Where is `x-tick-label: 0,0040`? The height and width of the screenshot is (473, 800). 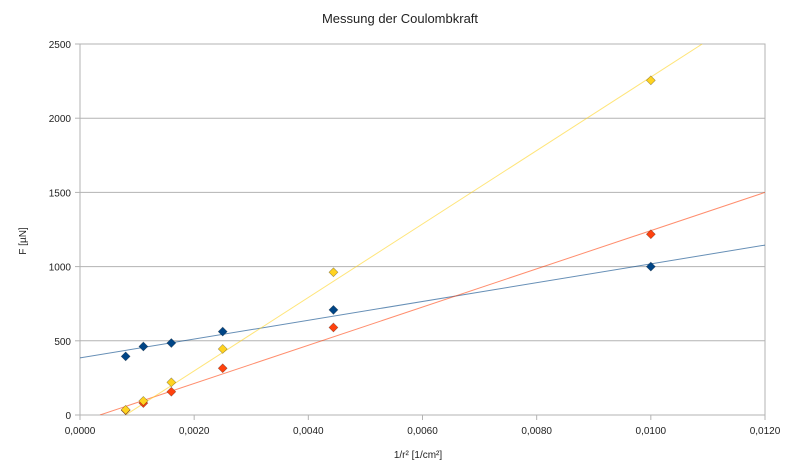
x-tick-label: 0,0040 is located at coordinates (308, 431).